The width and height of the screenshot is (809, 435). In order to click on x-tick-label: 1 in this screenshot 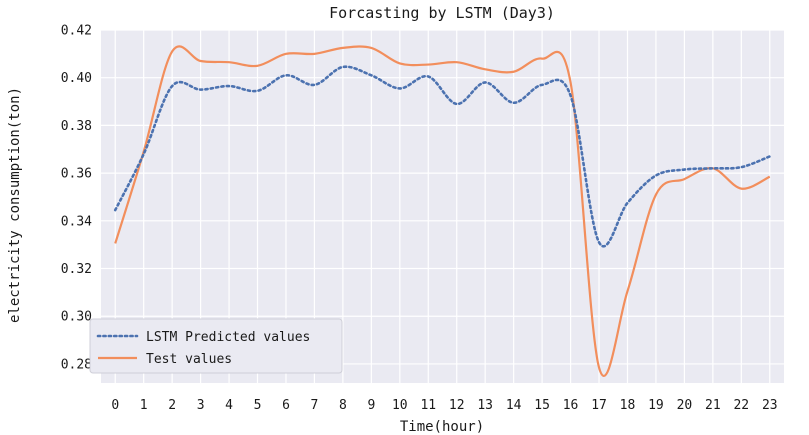, I will do `click(144, 405)`.